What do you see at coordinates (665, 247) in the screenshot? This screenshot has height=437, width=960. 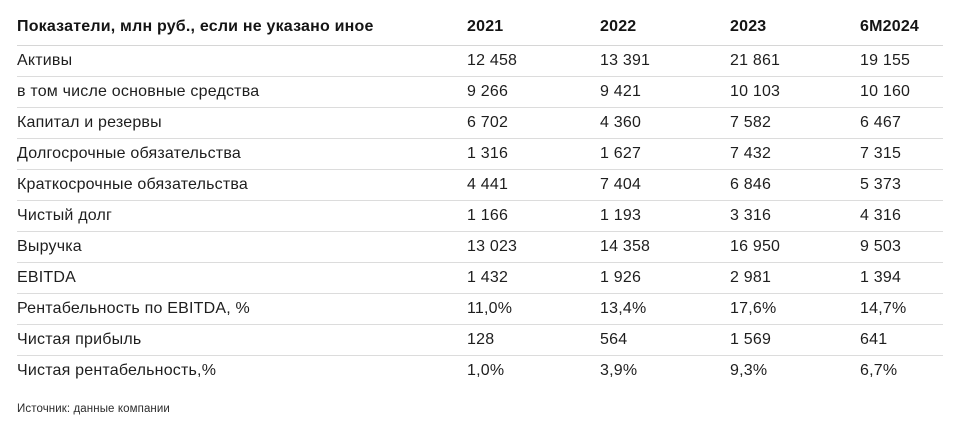 I see `metric-value: 14 358` at bounding box center [665, 247].